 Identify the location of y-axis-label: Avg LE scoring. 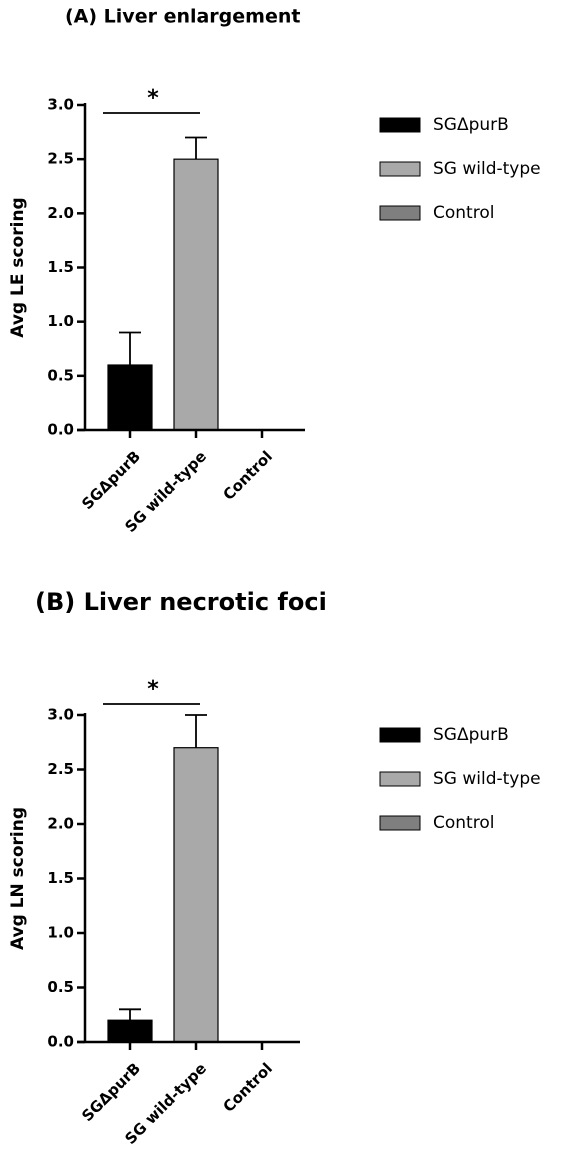
(18, 267).